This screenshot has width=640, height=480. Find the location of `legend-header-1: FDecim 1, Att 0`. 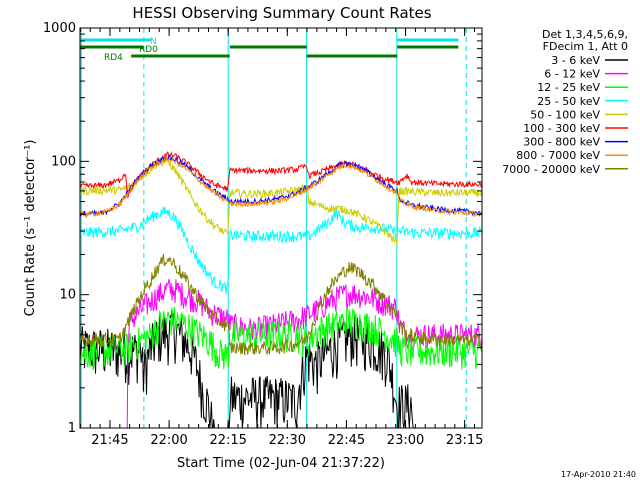

legend-header-1: FDecim 1, Att 0 is located at coordinates (585, 46).